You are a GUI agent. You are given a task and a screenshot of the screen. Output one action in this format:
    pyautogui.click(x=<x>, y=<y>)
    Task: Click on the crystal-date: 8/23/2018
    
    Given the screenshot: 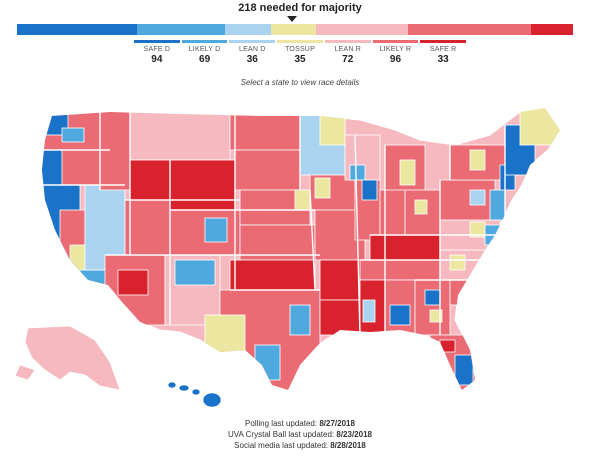 What is the action you would take?
    pyautogui.click(x=354, y=434)
    